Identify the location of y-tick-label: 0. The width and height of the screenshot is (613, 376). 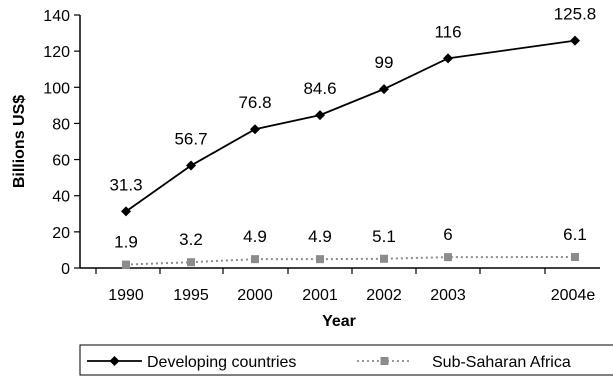
(65, 269).